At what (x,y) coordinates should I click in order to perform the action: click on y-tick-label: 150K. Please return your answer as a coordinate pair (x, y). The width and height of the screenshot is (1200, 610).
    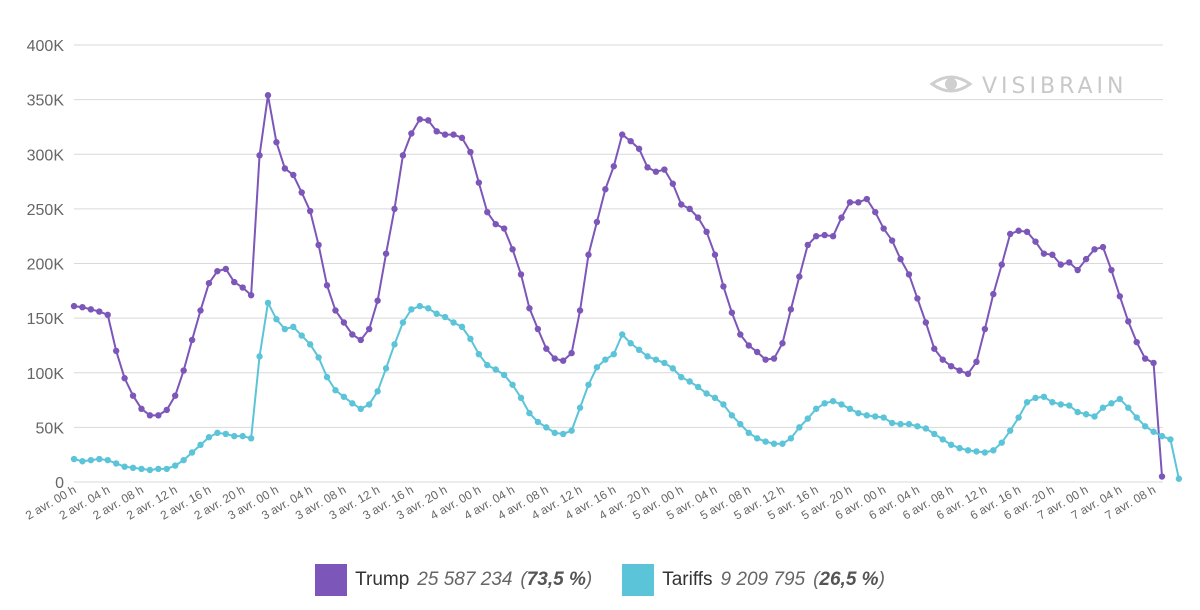
    Looking at the image, I should click on (46, 319).